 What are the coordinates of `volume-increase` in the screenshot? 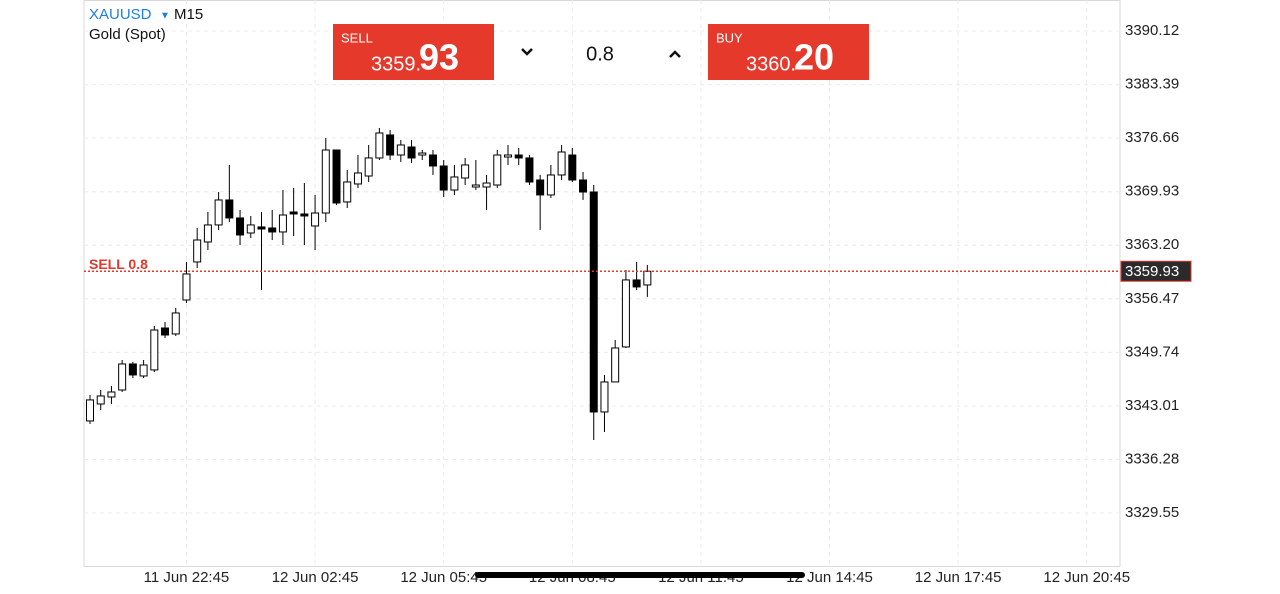 It's located at (675, 54).